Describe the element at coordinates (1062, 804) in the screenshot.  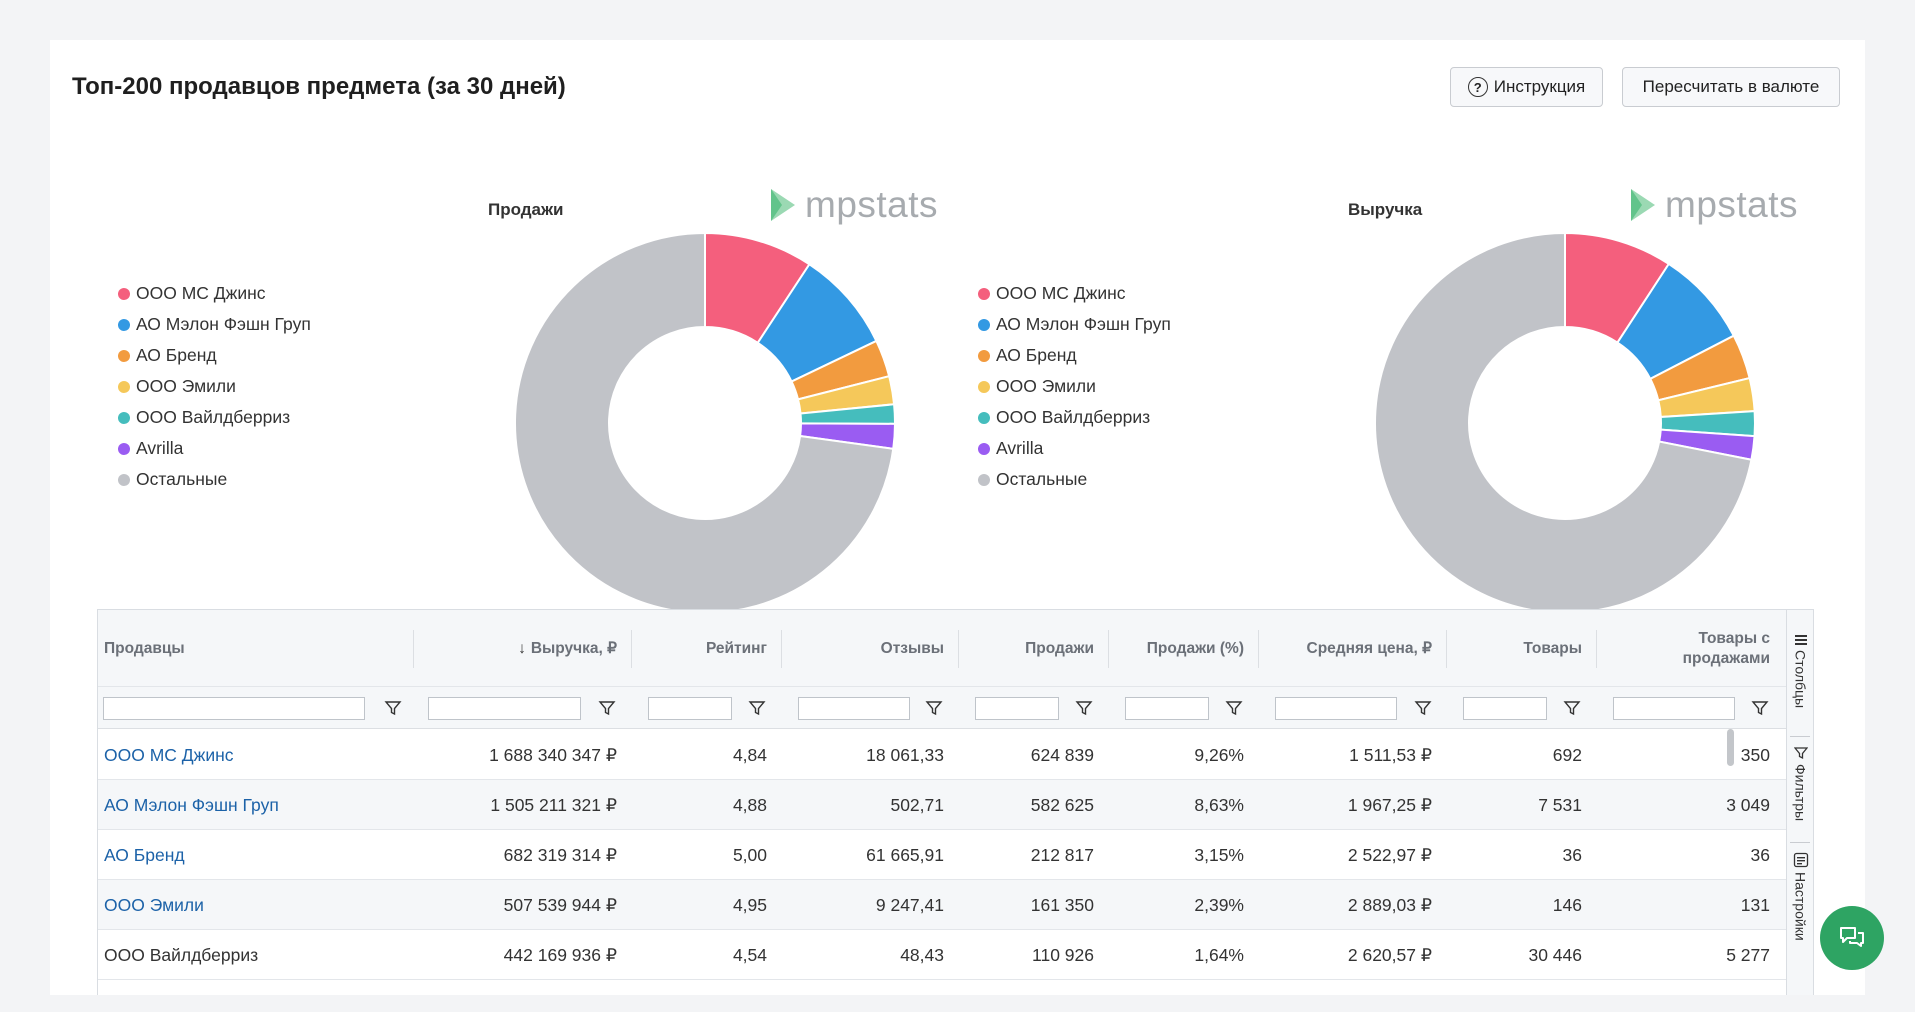
I see `sales-cell: 582 625` at that location.